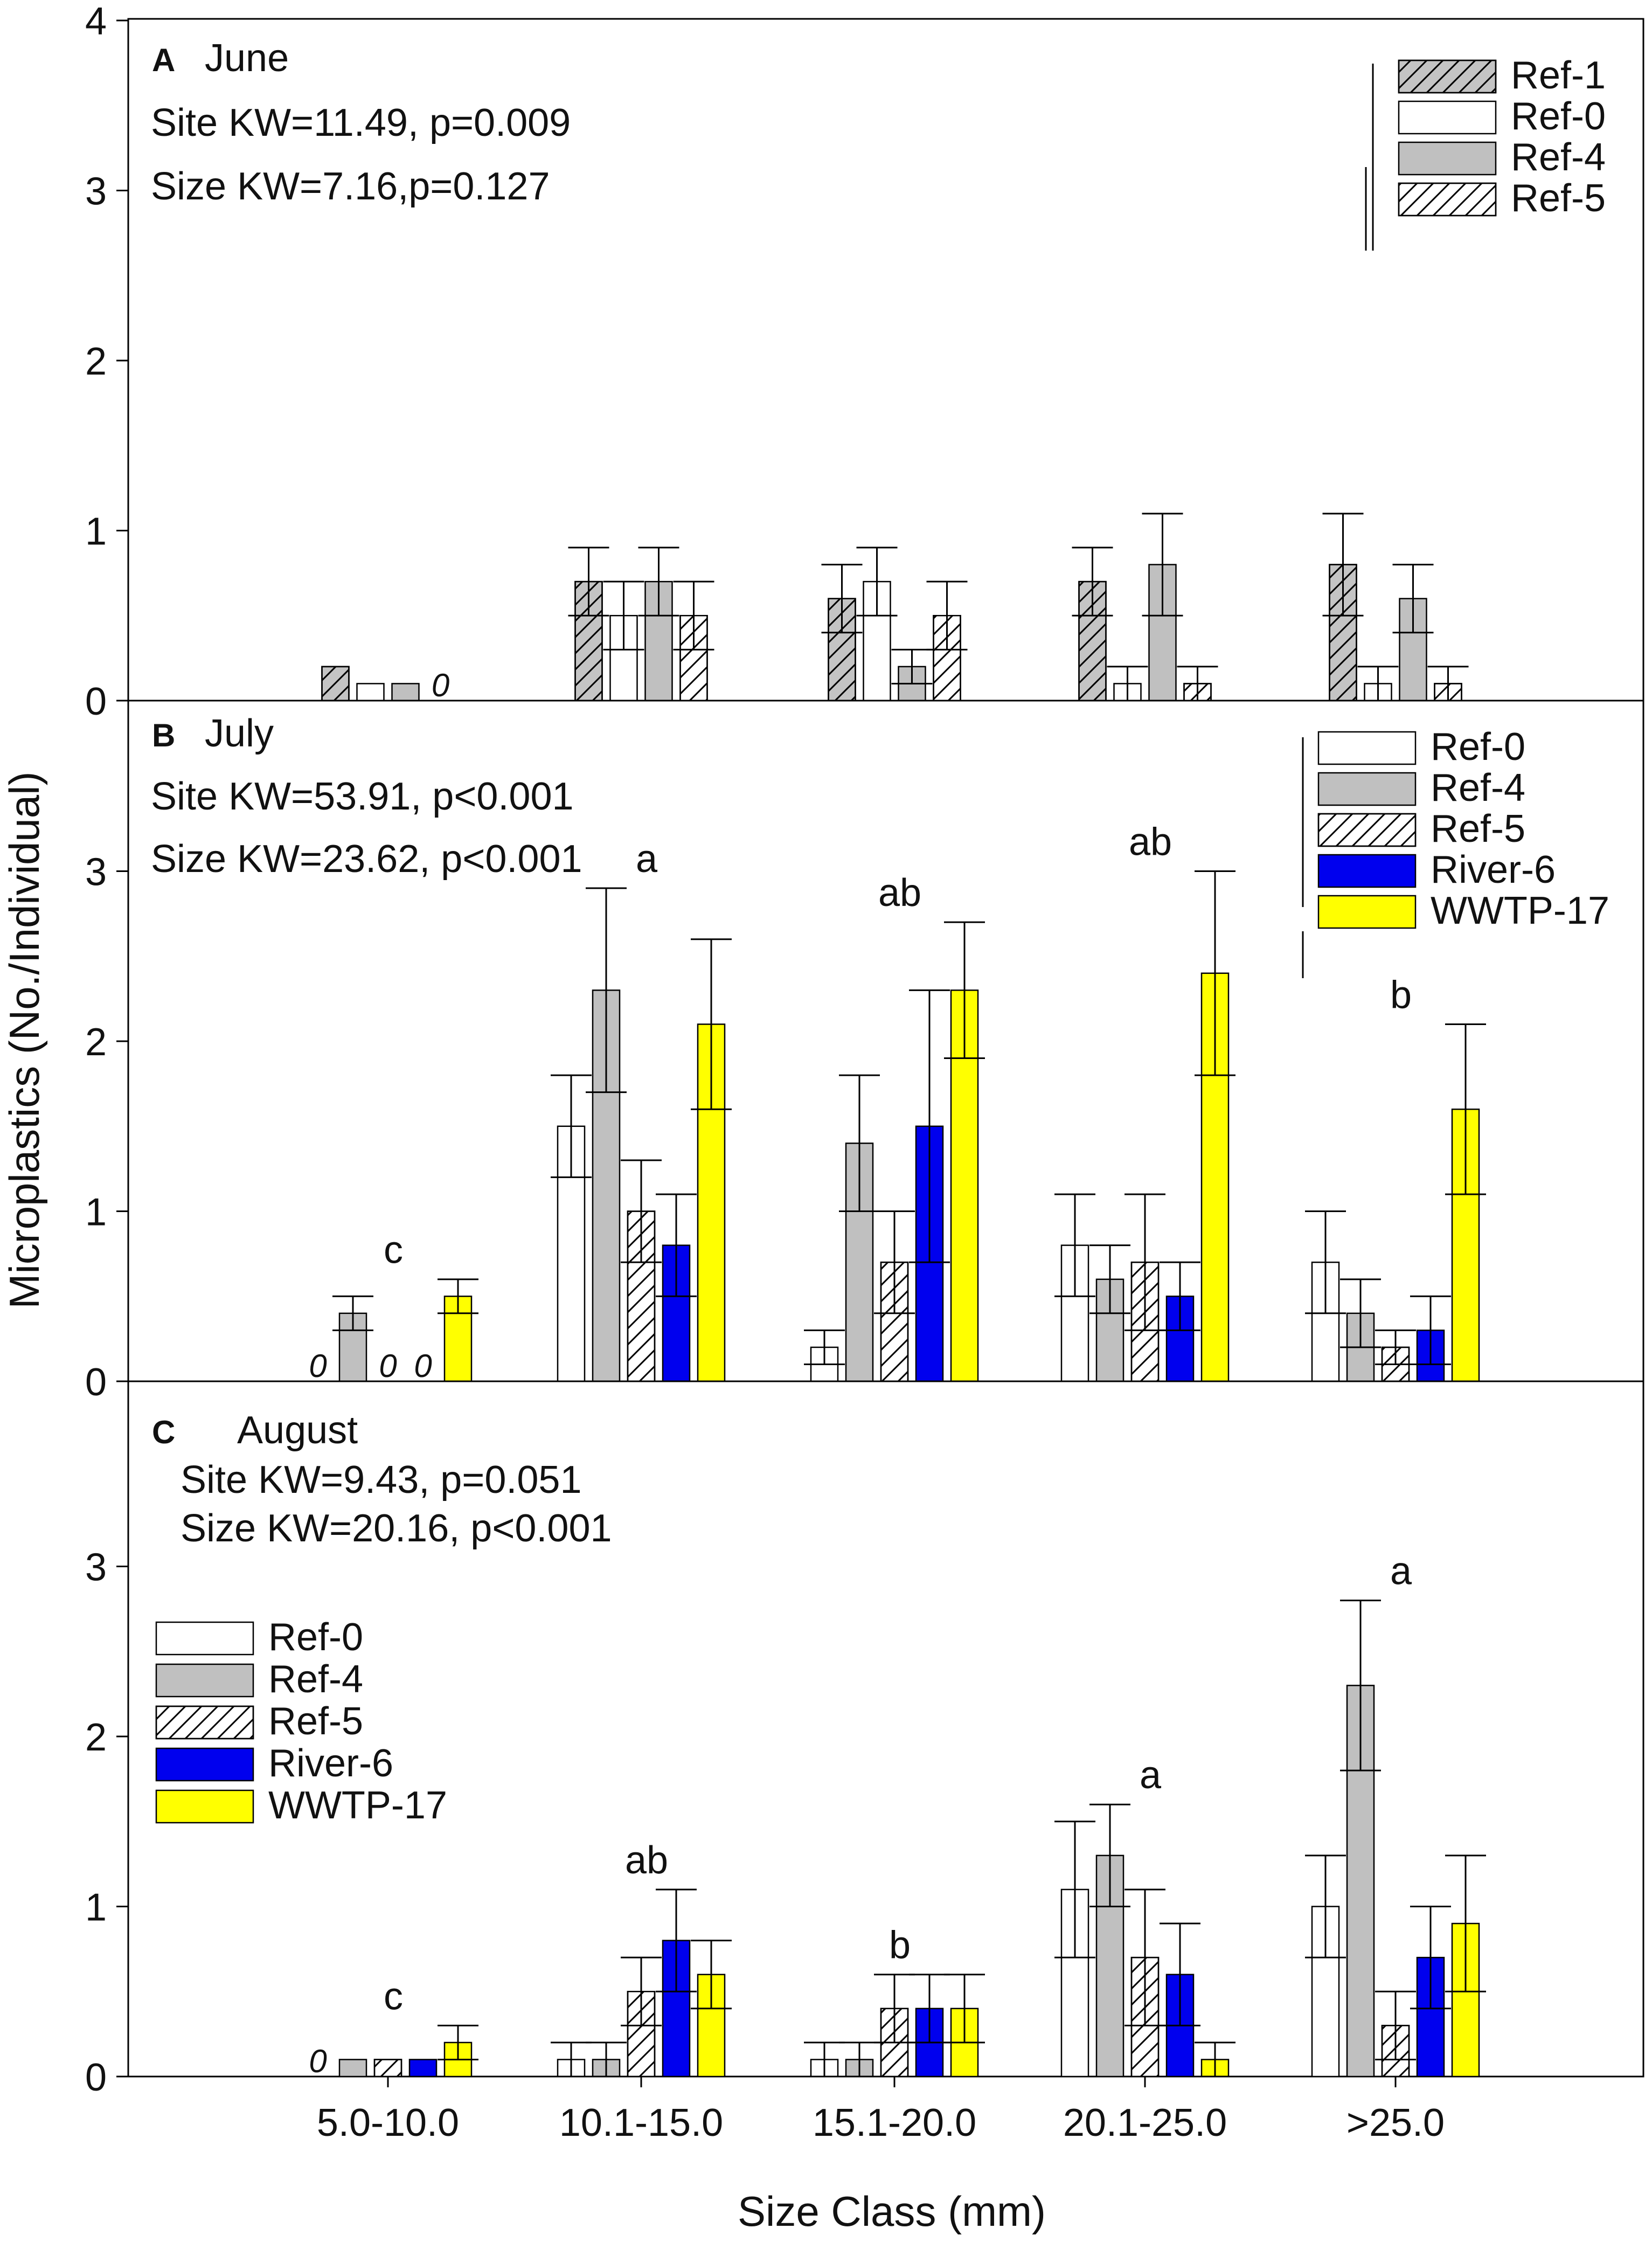 The image size is (1652, 2256). Describe the element at coordinates (894, 2122) in the screenshot. I see `x-tick-label: 15.1-20.0` at that location.